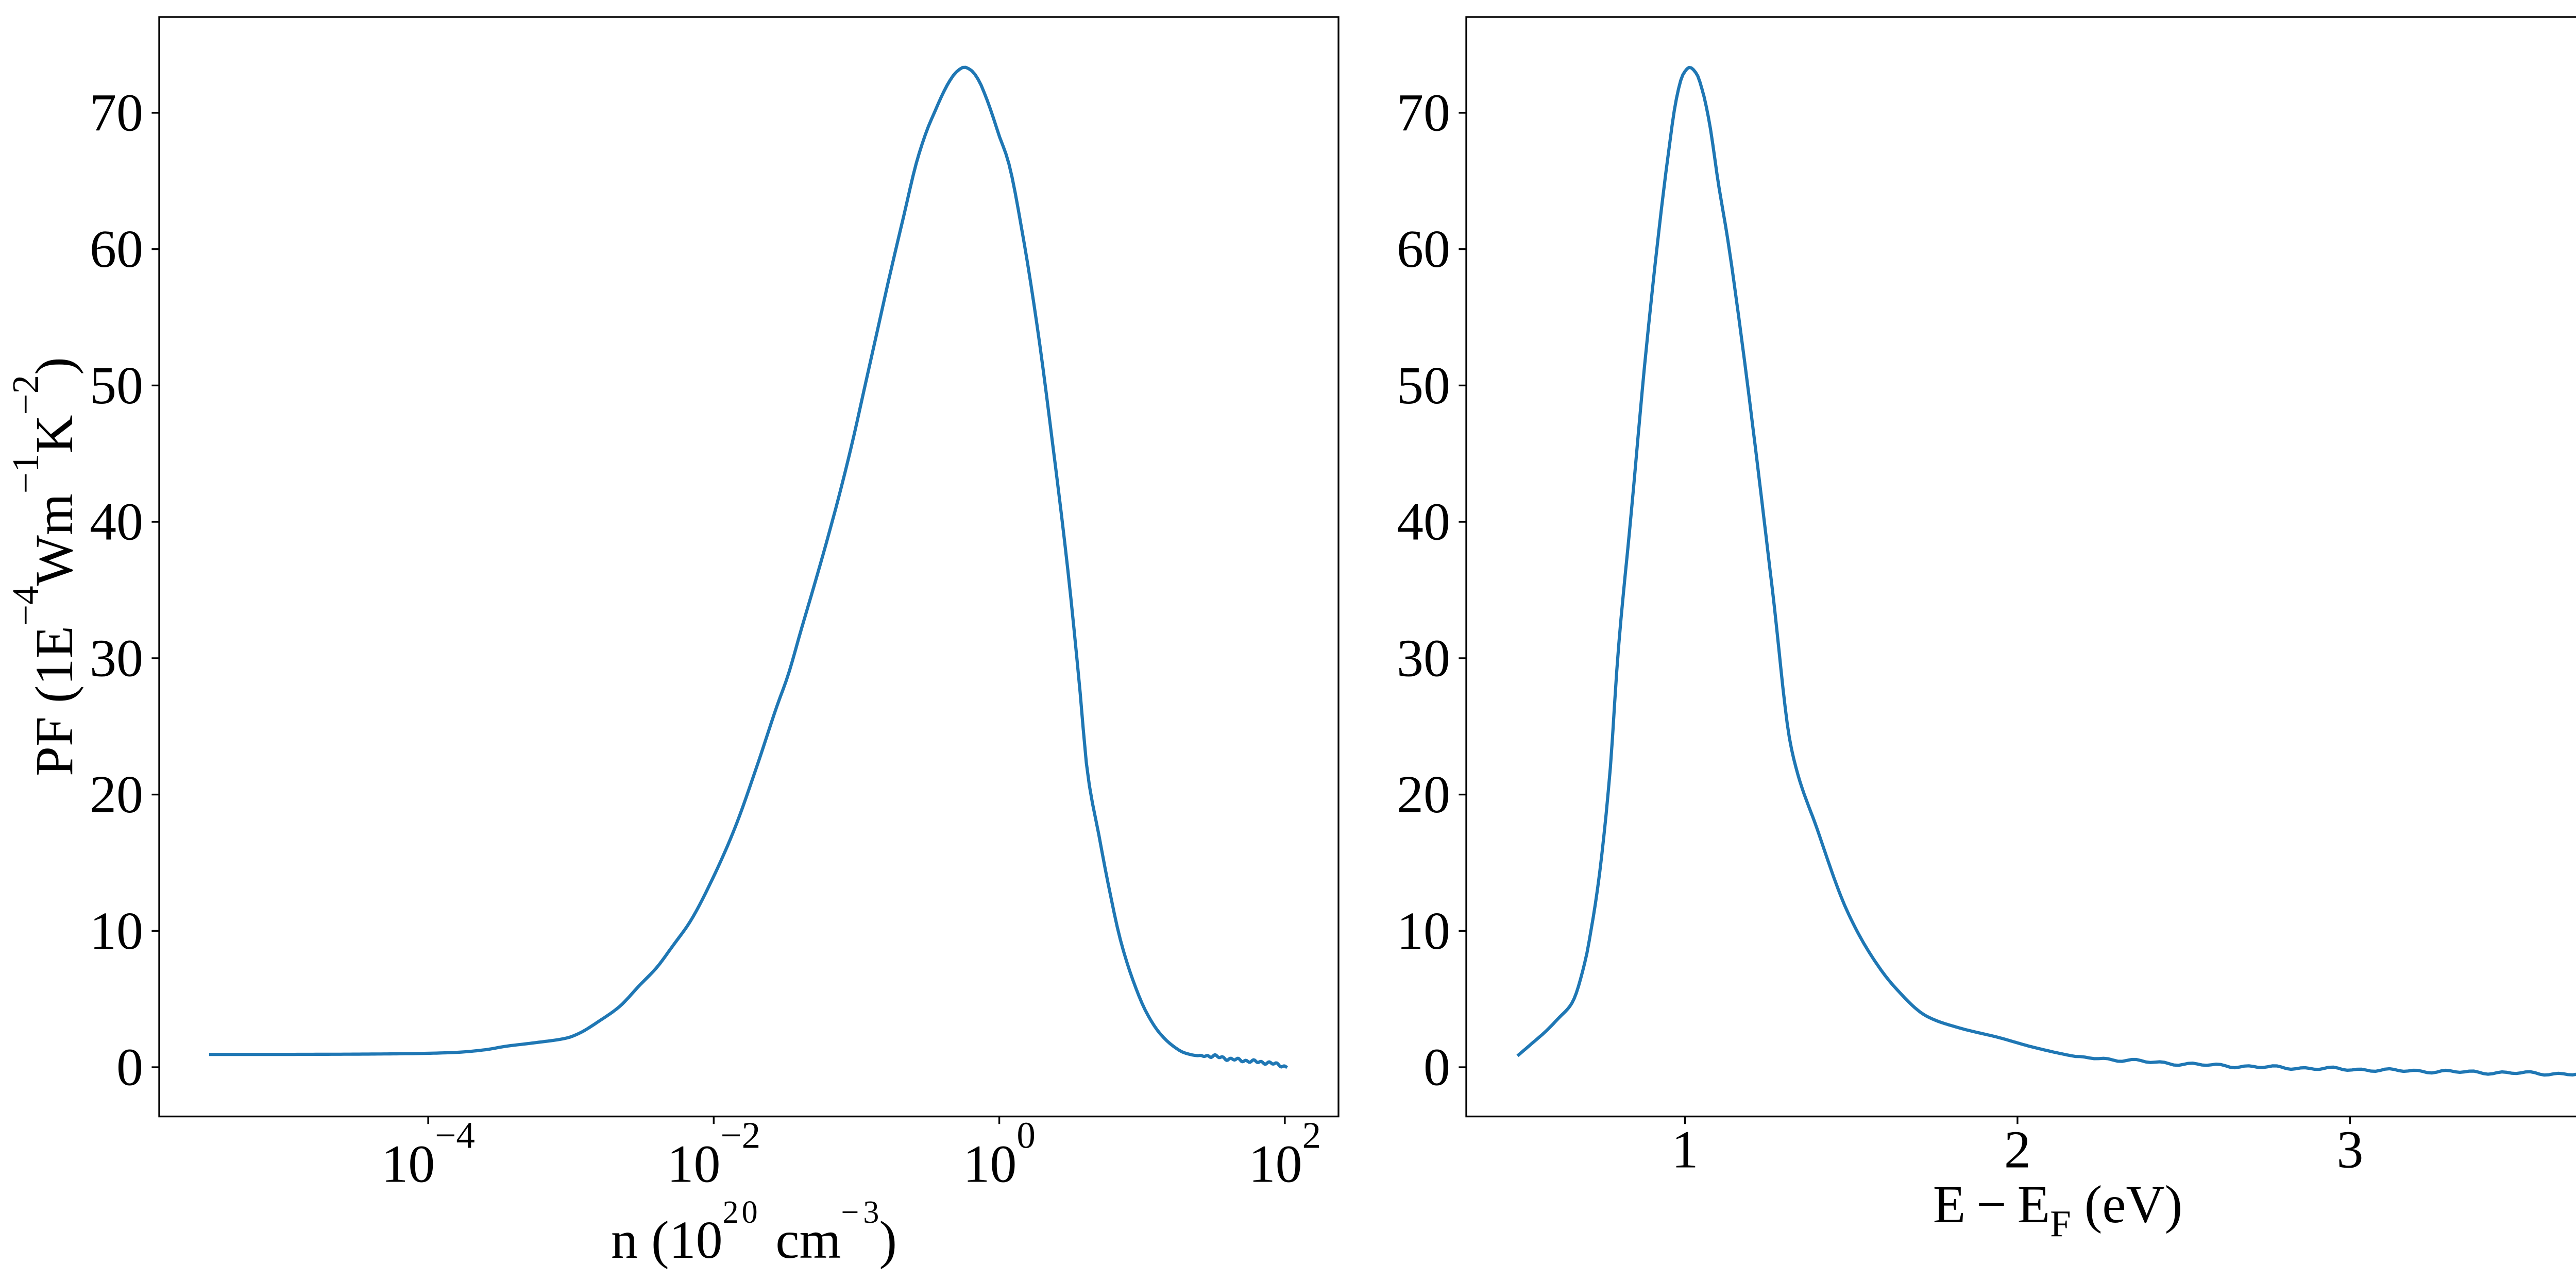 Image resolution: width=2576 pixels, height=1282 pixels. Describe the element at coordinates (2349, 1150) in the screenshot. I see `svg-text: 3` at that location.